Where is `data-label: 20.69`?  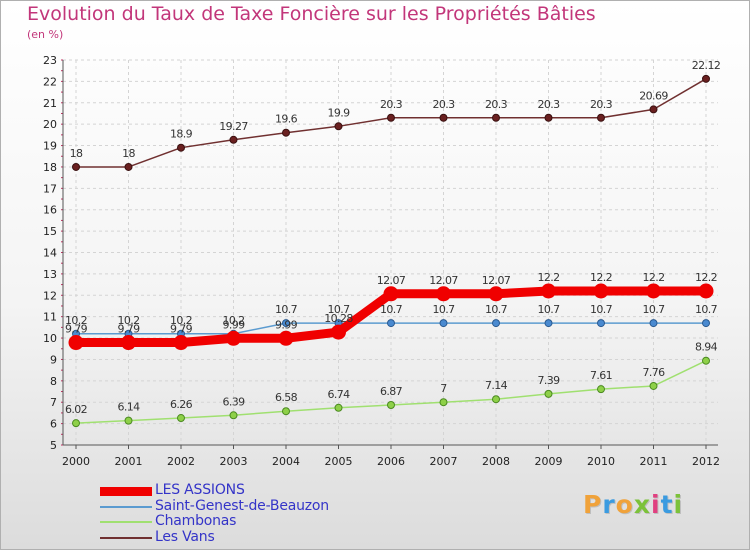
data-label: 20.69 is located at coordinates (653, 95).